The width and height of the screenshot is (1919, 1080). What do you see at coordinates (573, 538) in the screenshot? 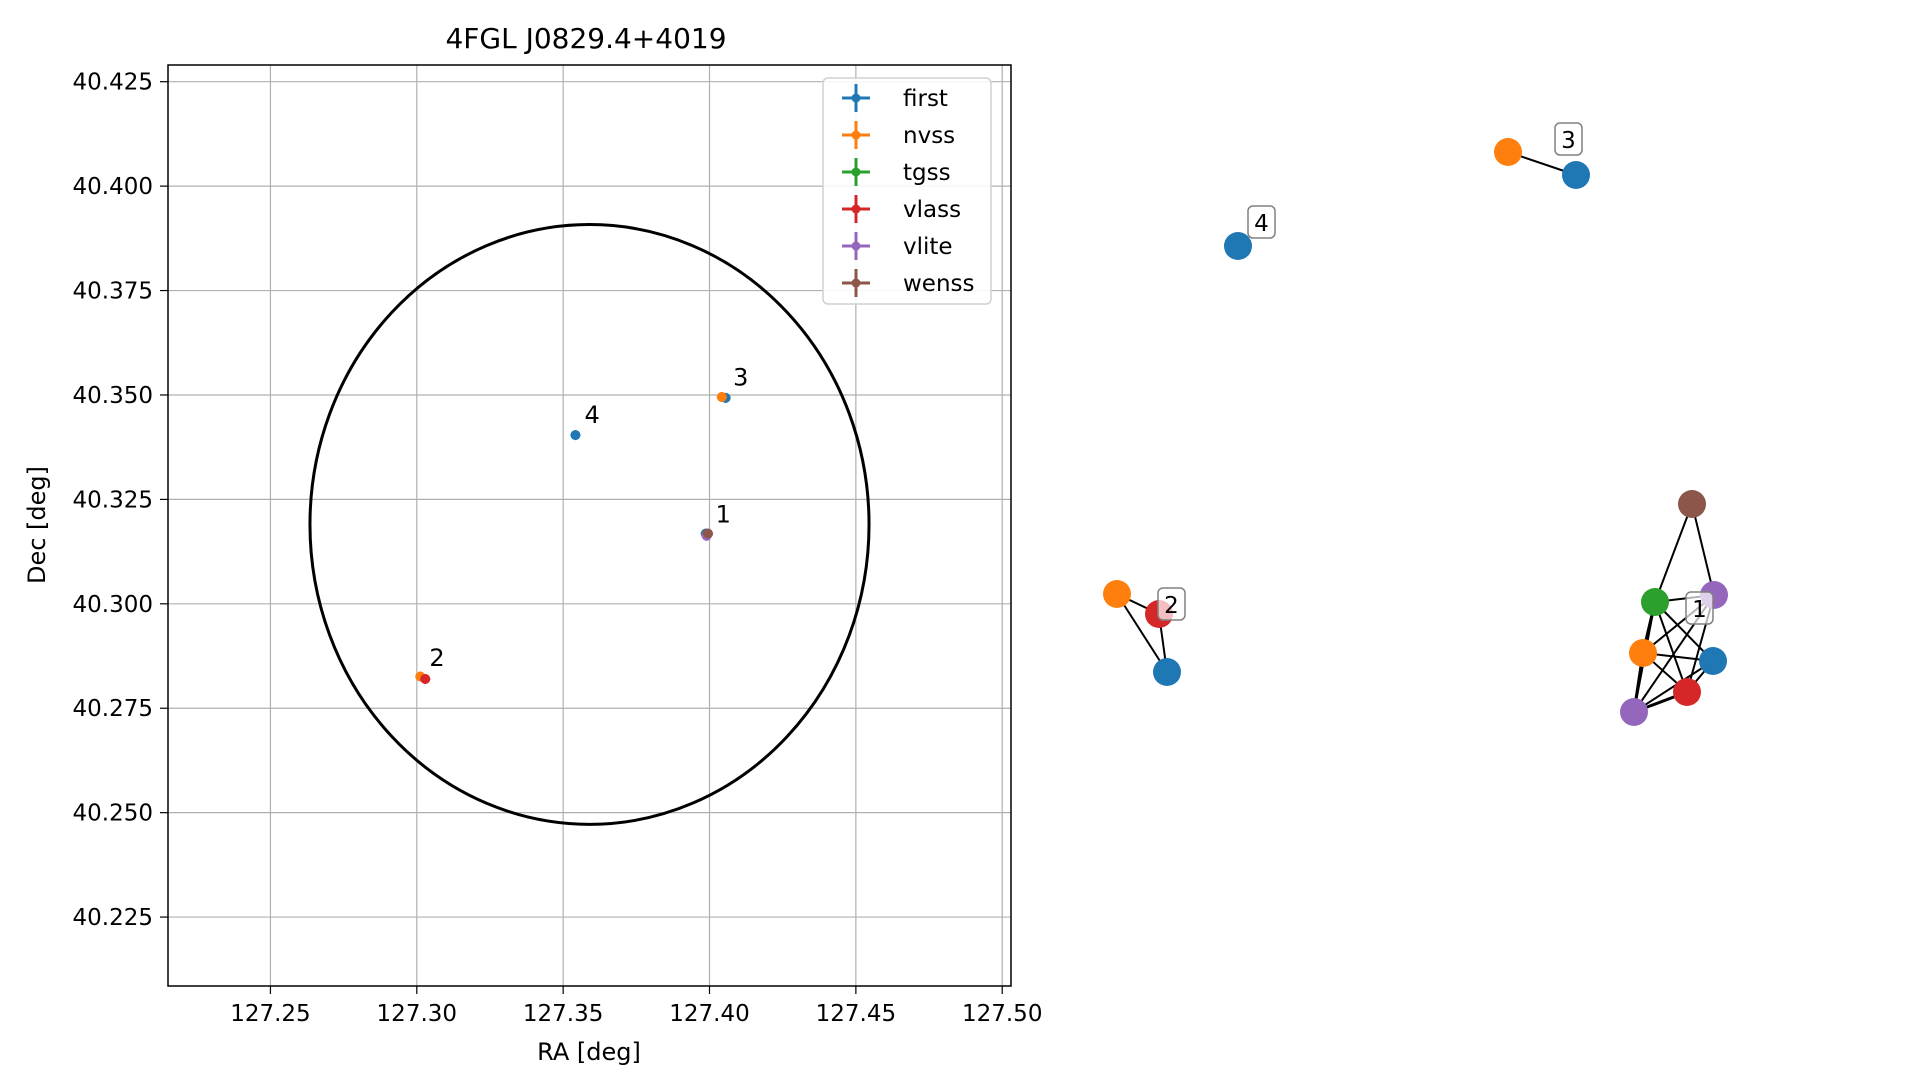
I see `source-points` at bounding box center [573, 538].